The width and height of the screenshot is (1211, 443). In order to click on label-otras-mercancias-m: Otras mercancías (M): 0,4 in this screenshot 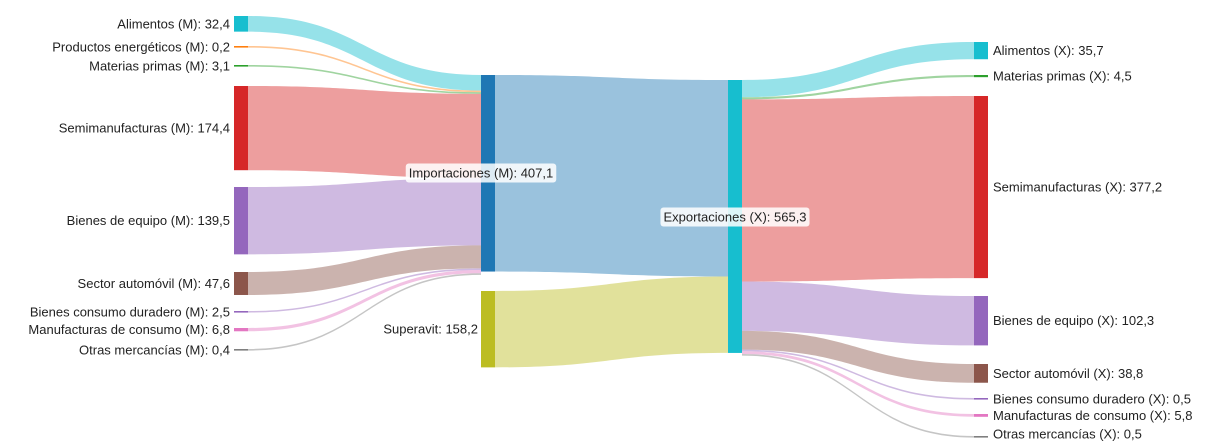, I will do `click(154, 349)`.